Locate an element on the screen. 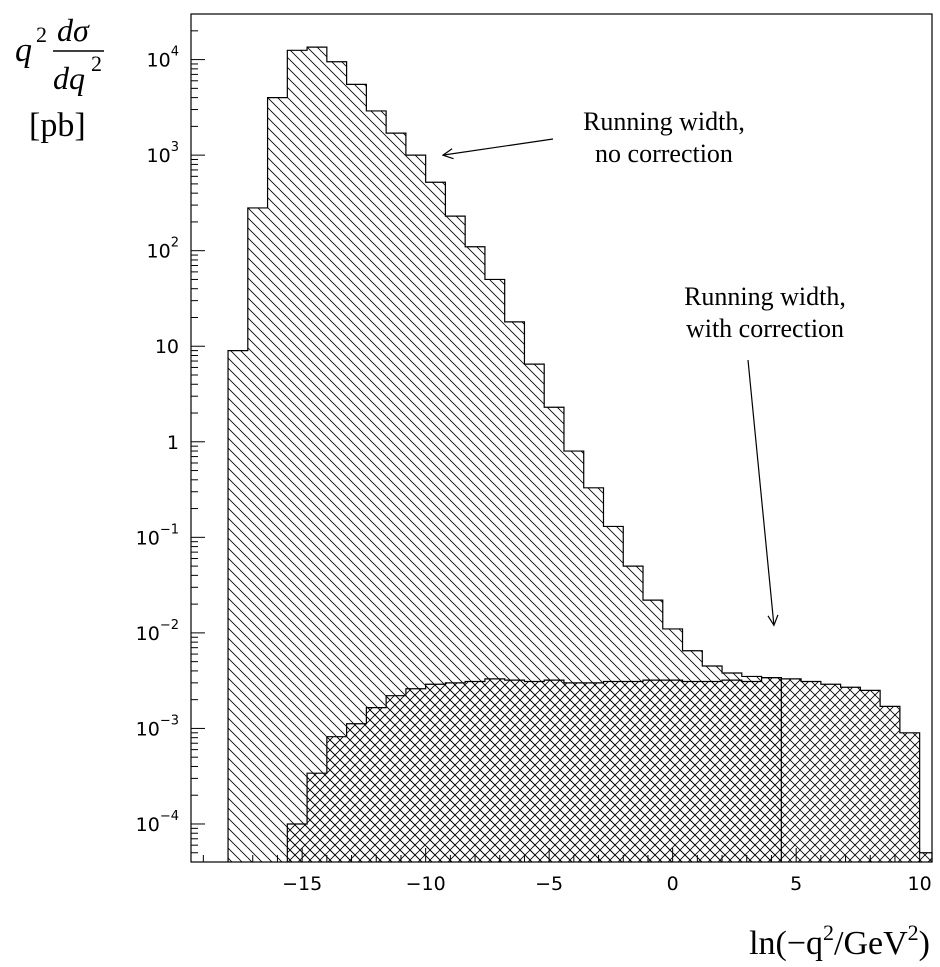 Image resolution: width=940 pixels, height=967 pixels. y-tick-label: 10⁻¹ is located at coordinates (157, 535).